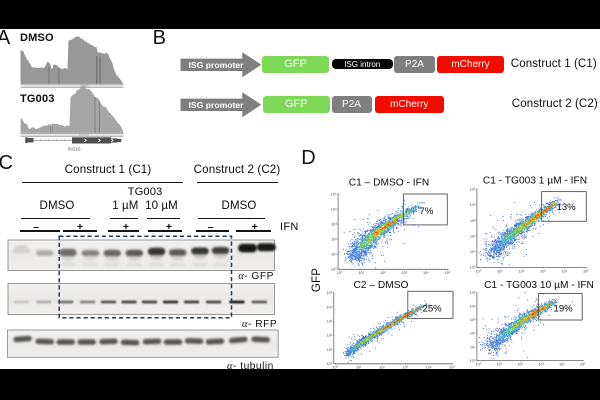  What do you see at coordinates (421, 202) in the screenshot?
I see `svg-text: • gated` at bounding box center [421, 202].